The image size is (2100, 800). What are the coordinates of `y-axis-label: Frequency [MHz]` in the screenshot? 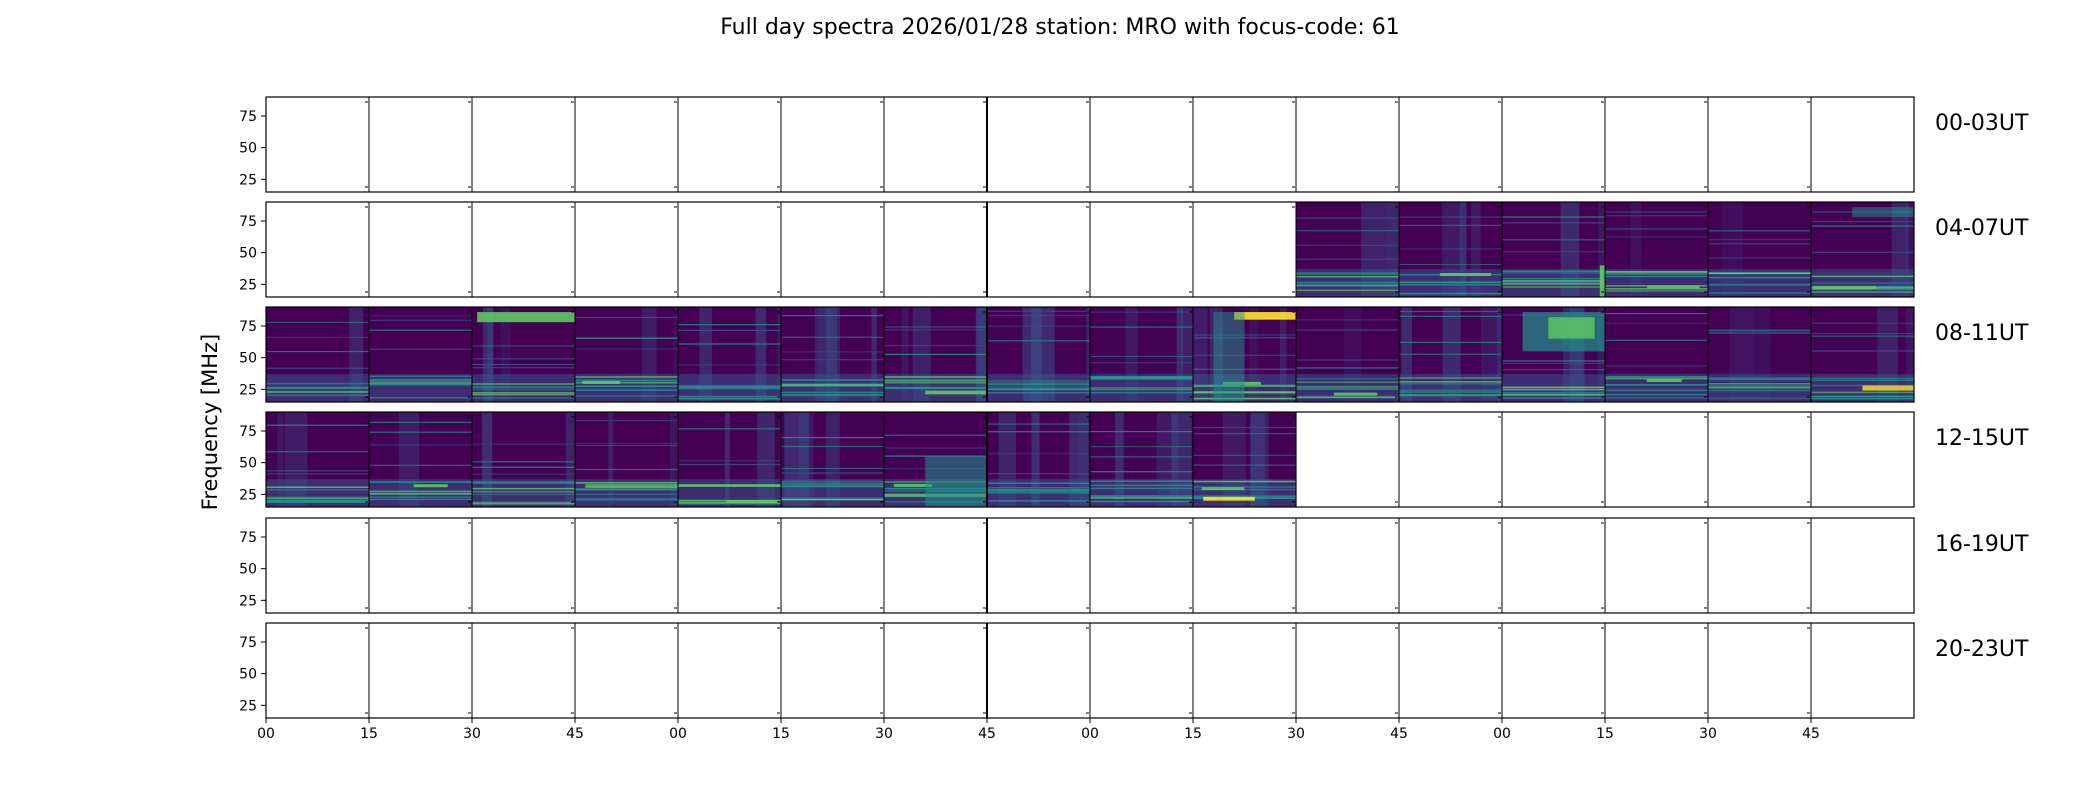 It's located at (210, 422).